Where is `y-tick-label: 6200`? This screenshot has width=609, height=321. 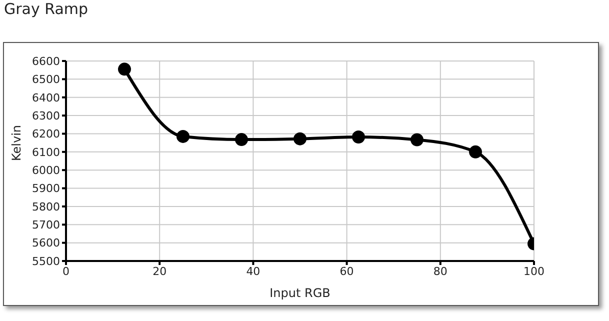
y-tick-label: 6200 is located at coordinates (46, 134).